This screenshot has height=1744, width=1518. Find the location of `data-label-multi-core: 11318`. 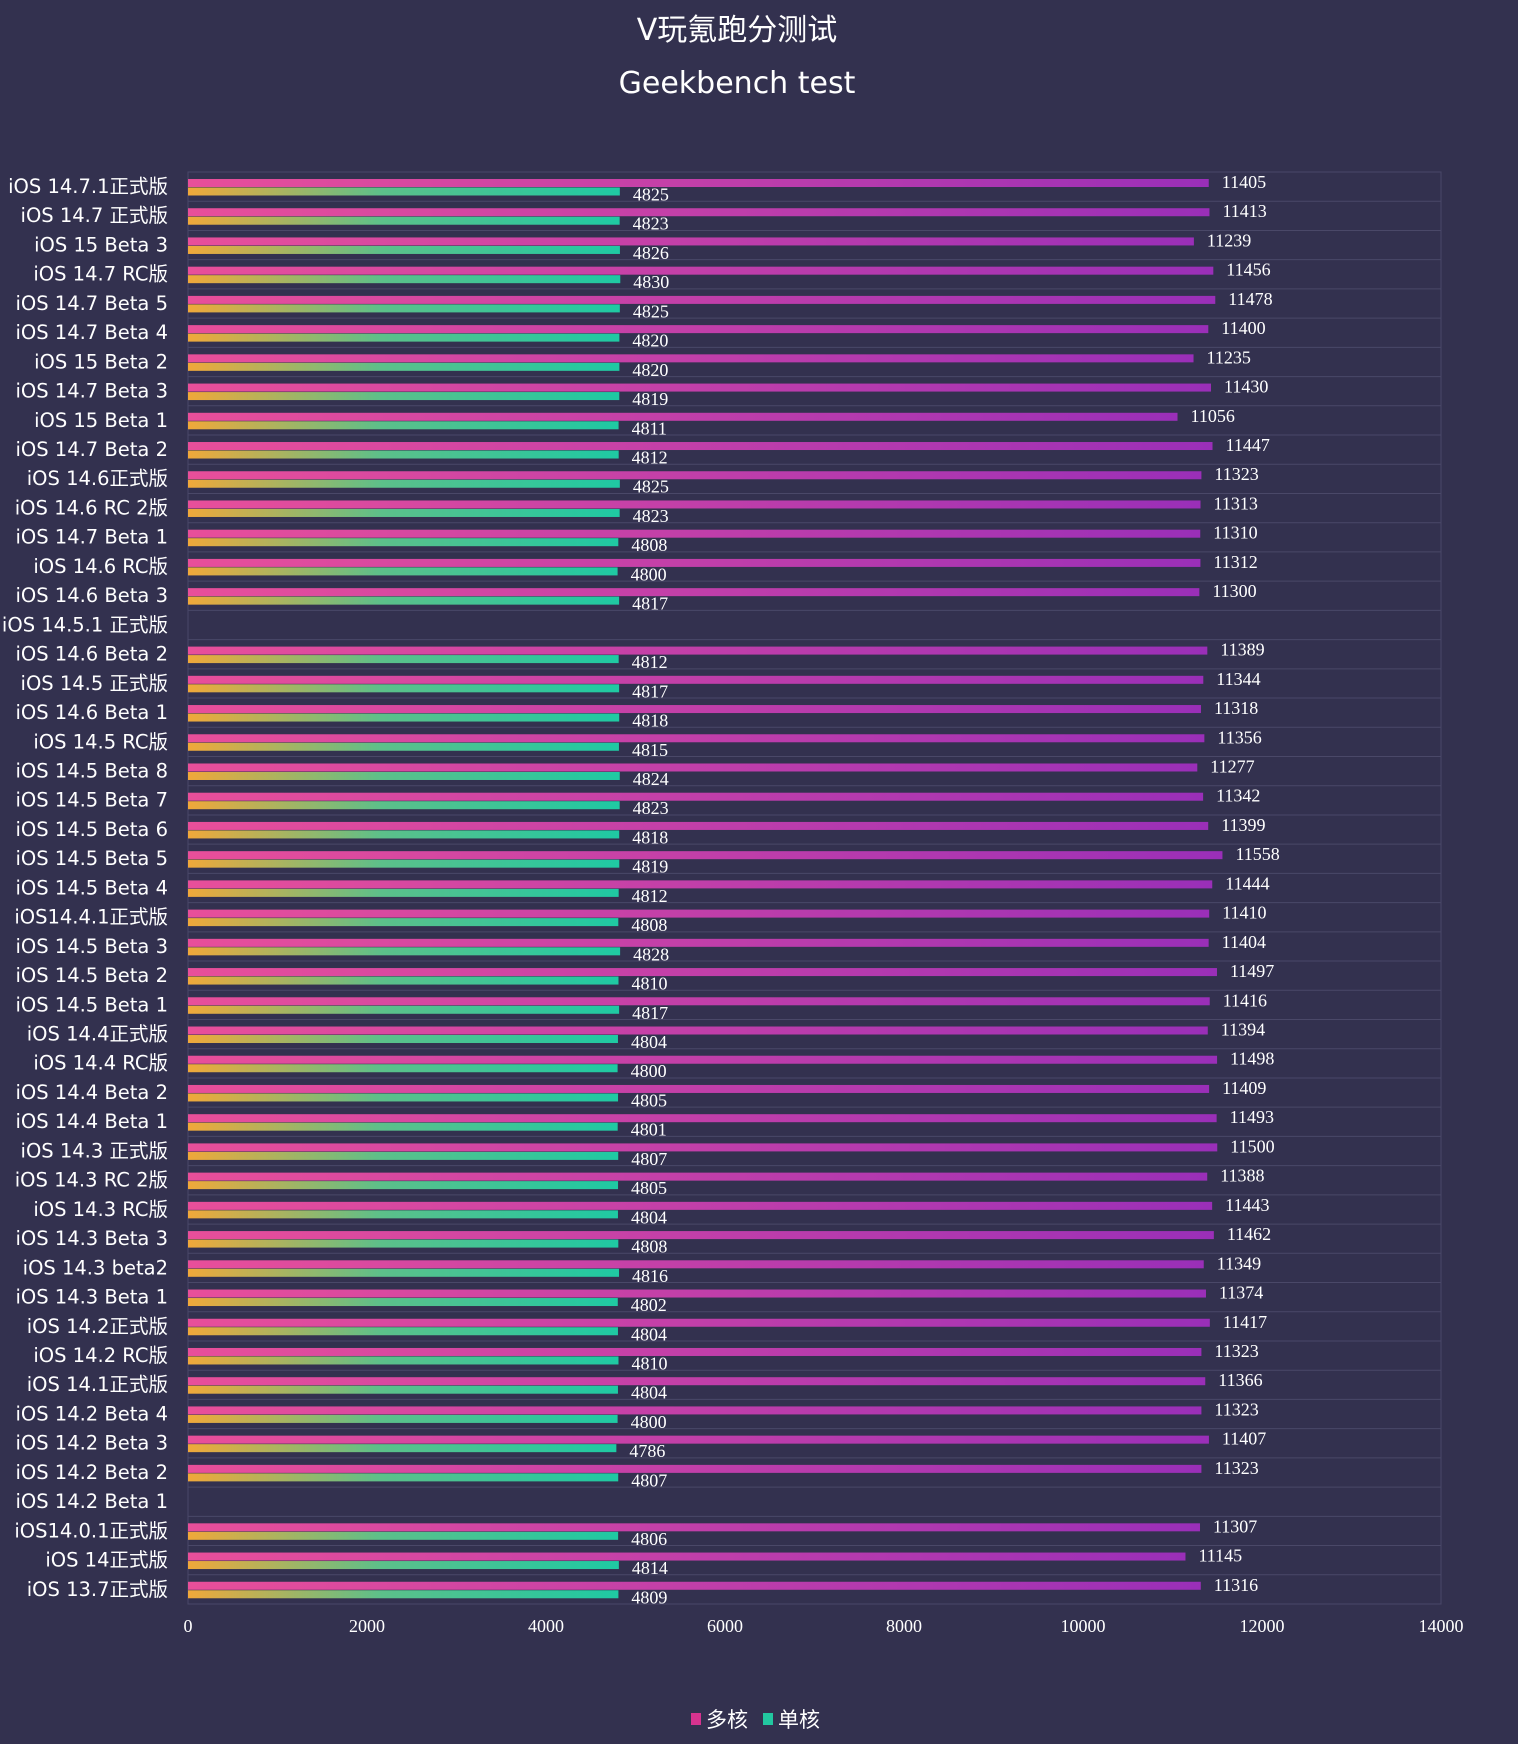

data-label-multi-core: 11318 is located at coordinates (1236, 708).